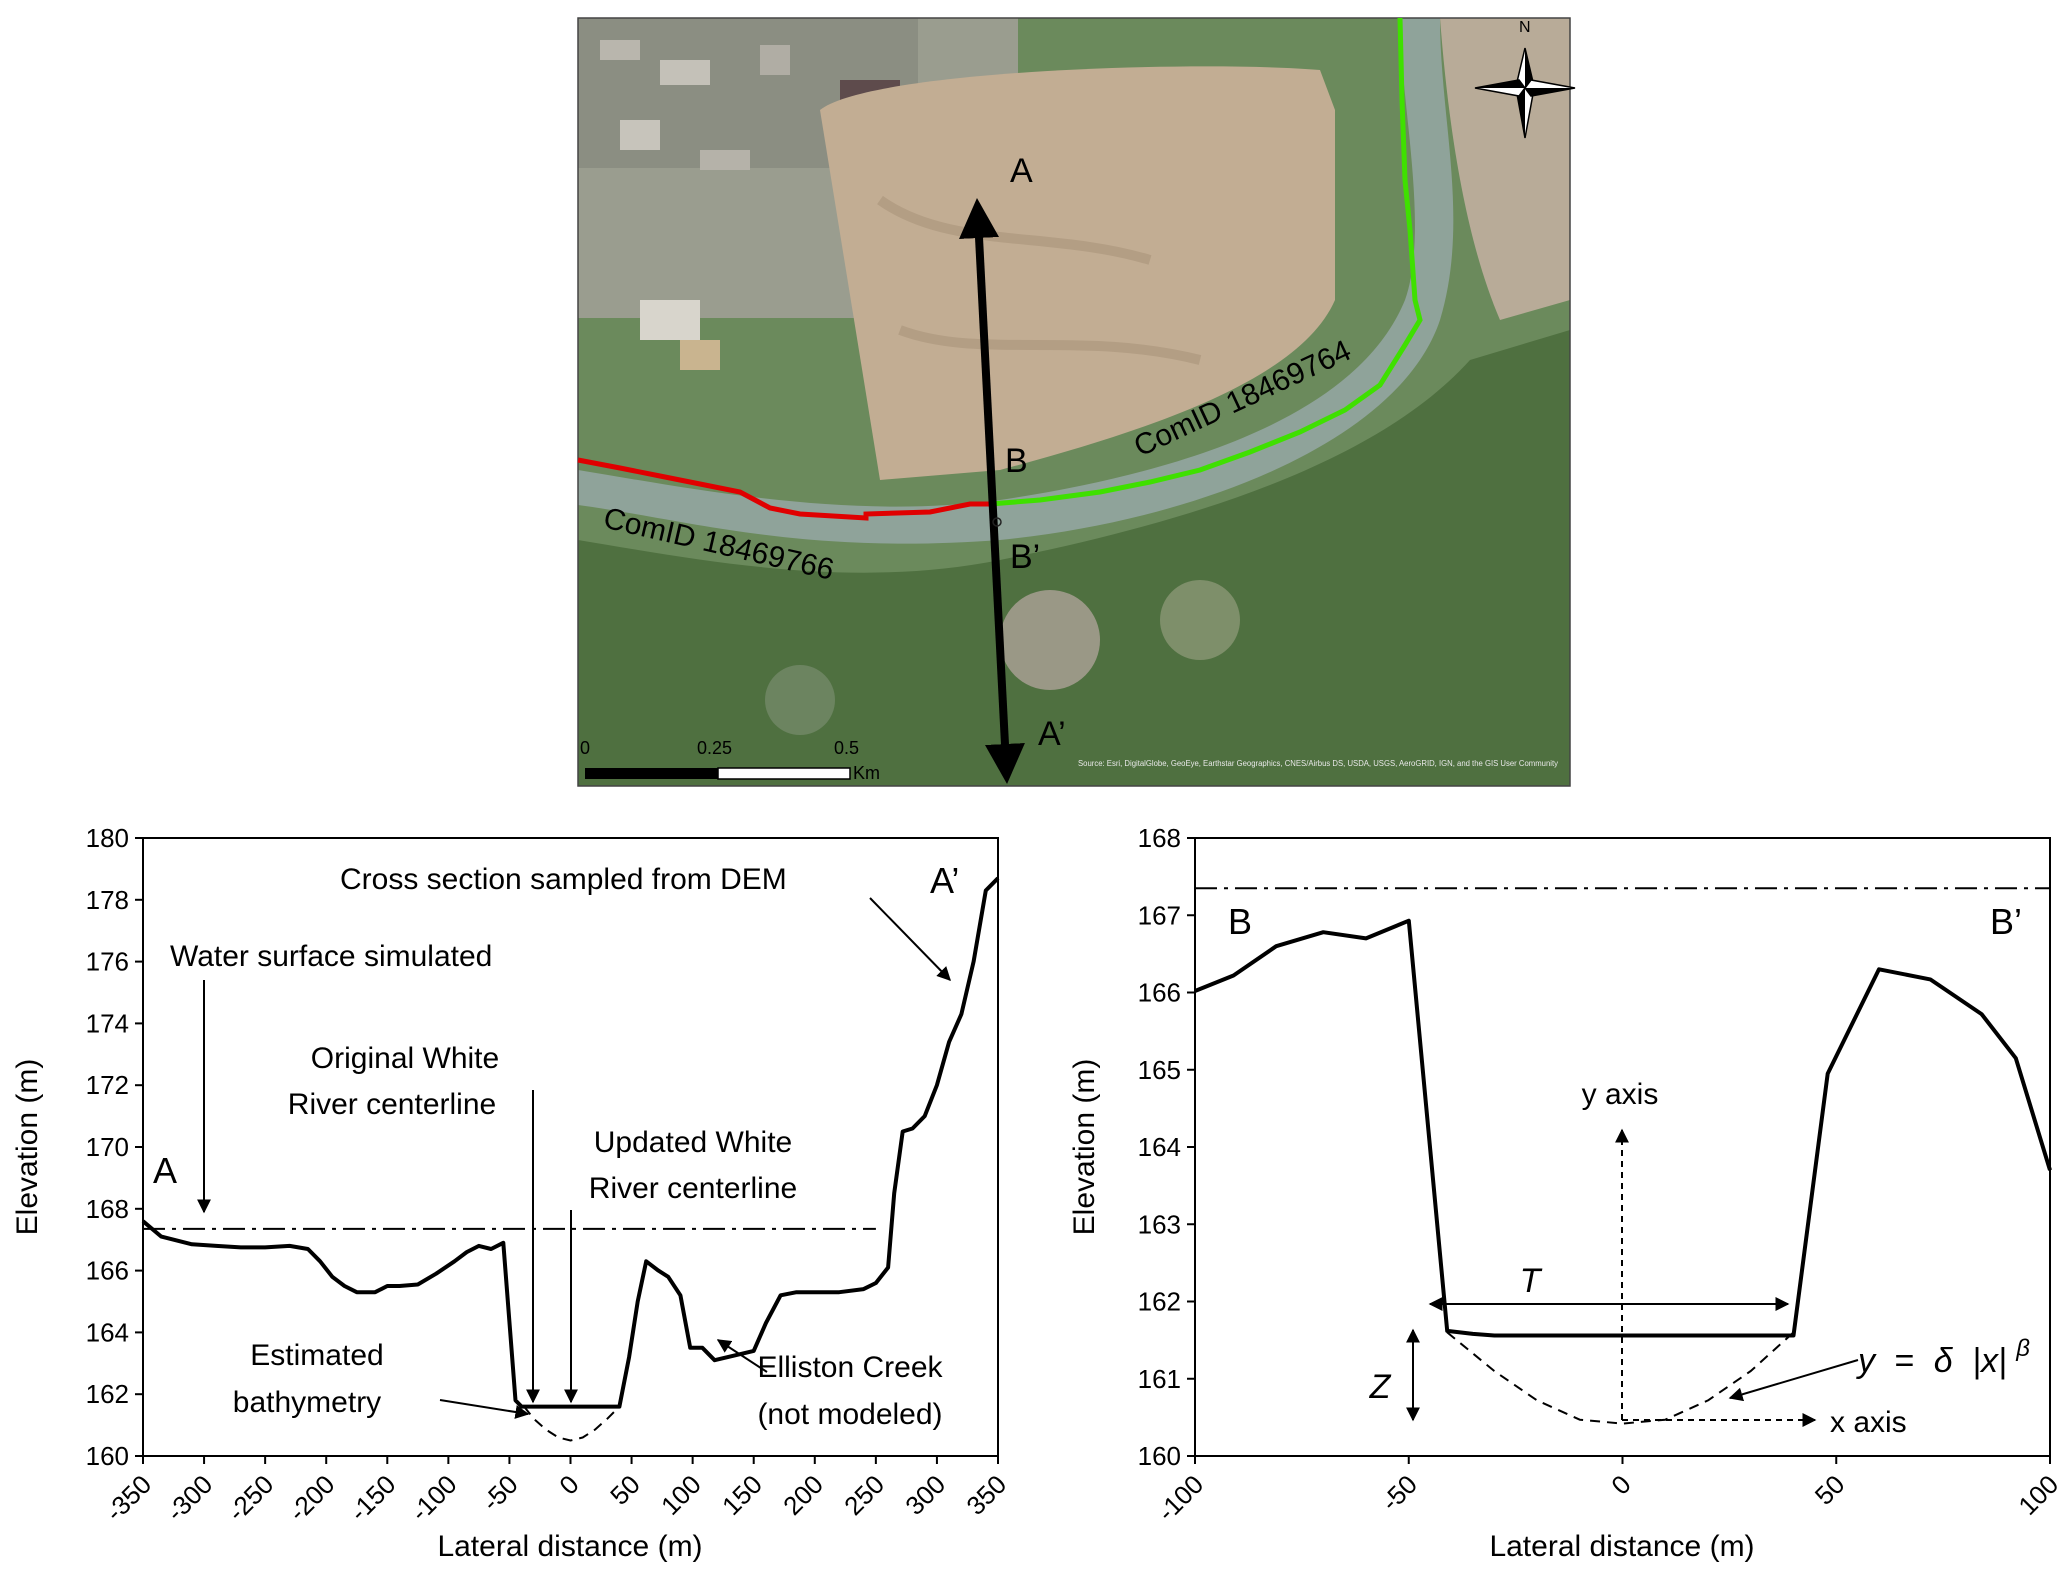  I want to click on label-a: A, so click(165, 1170).